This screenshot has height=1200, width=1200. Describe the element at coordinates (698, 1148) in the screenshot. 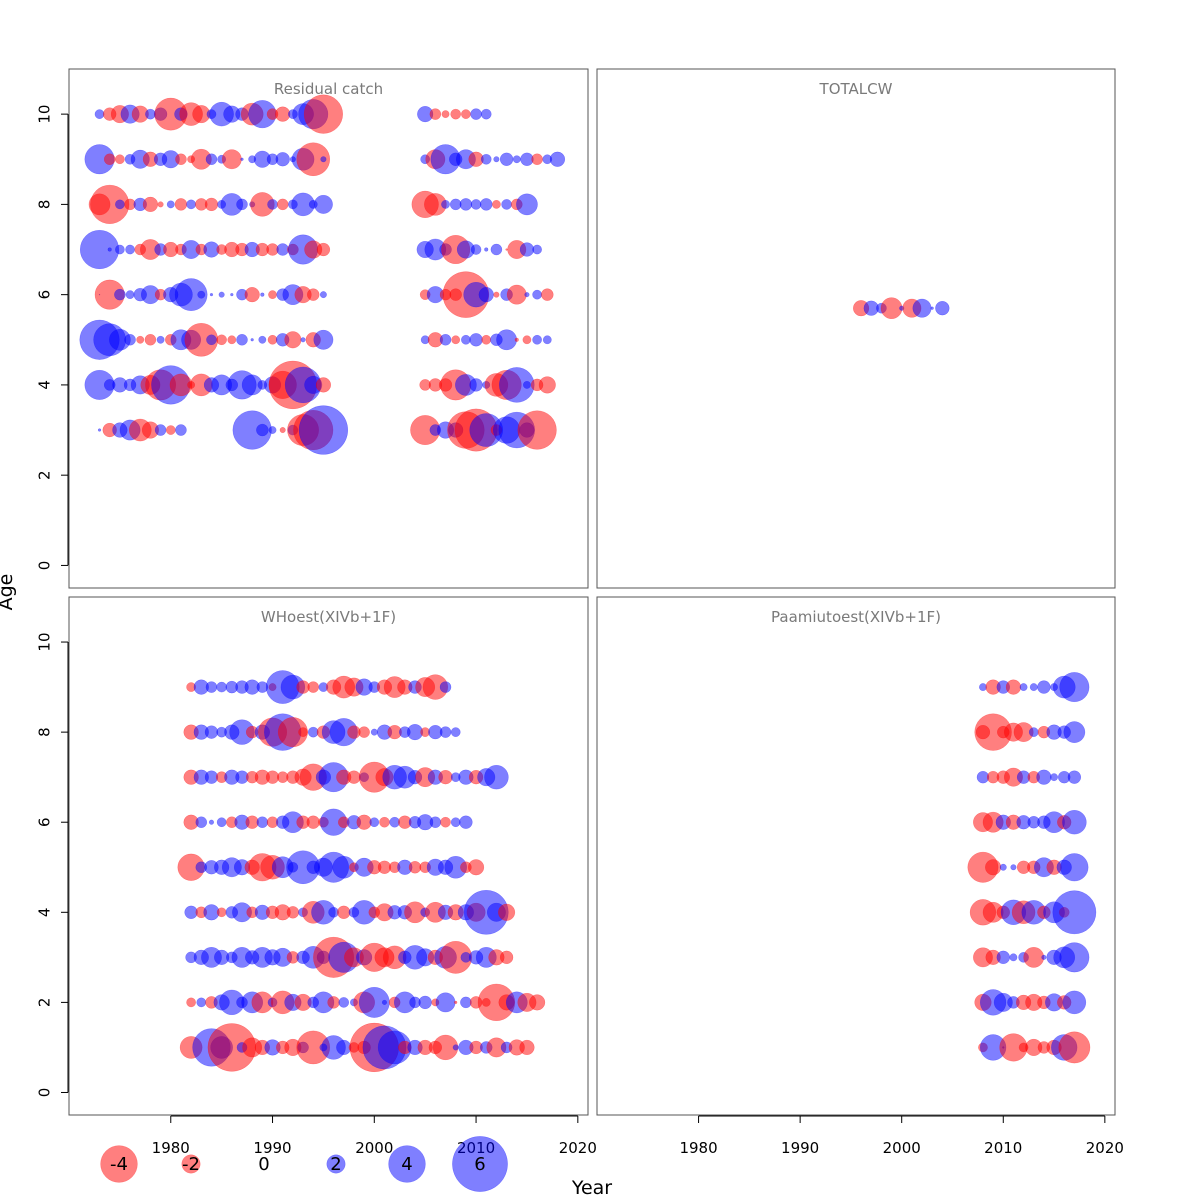

I see `x-tick-label: 1980` at that location.